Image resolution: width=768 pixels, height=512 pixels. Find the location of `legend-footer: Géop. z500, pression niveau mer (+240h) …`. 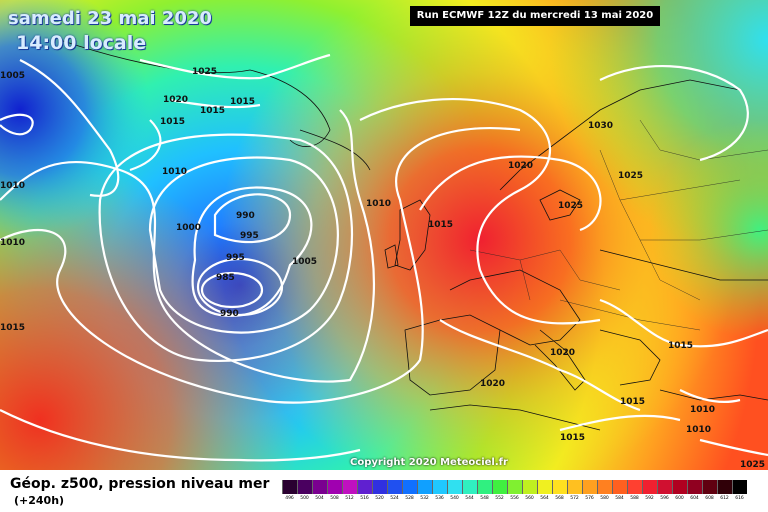

legend-footer: Géop. z500, pression niveau mer (+240h) … is located at coordinates (384, 491).